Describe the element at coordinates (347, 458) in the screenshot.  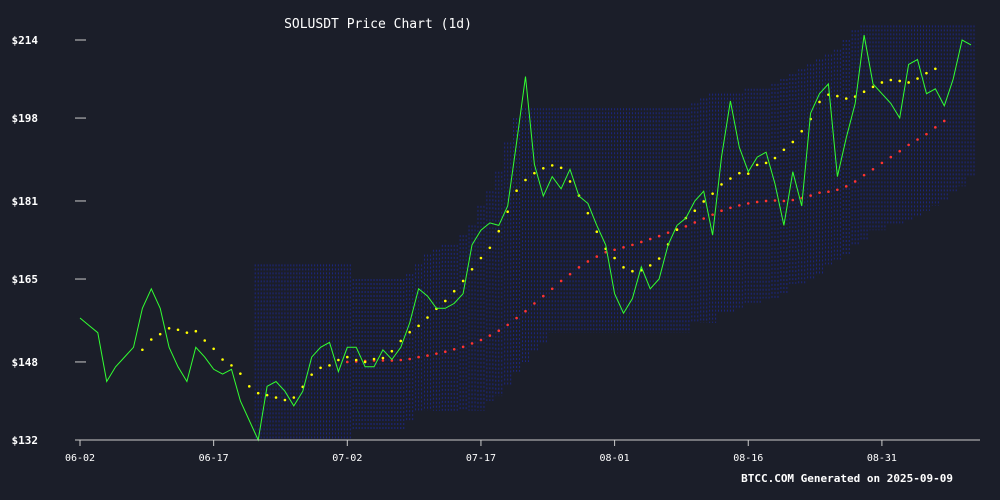
I see `x-tick-label: 07-02` at that location.